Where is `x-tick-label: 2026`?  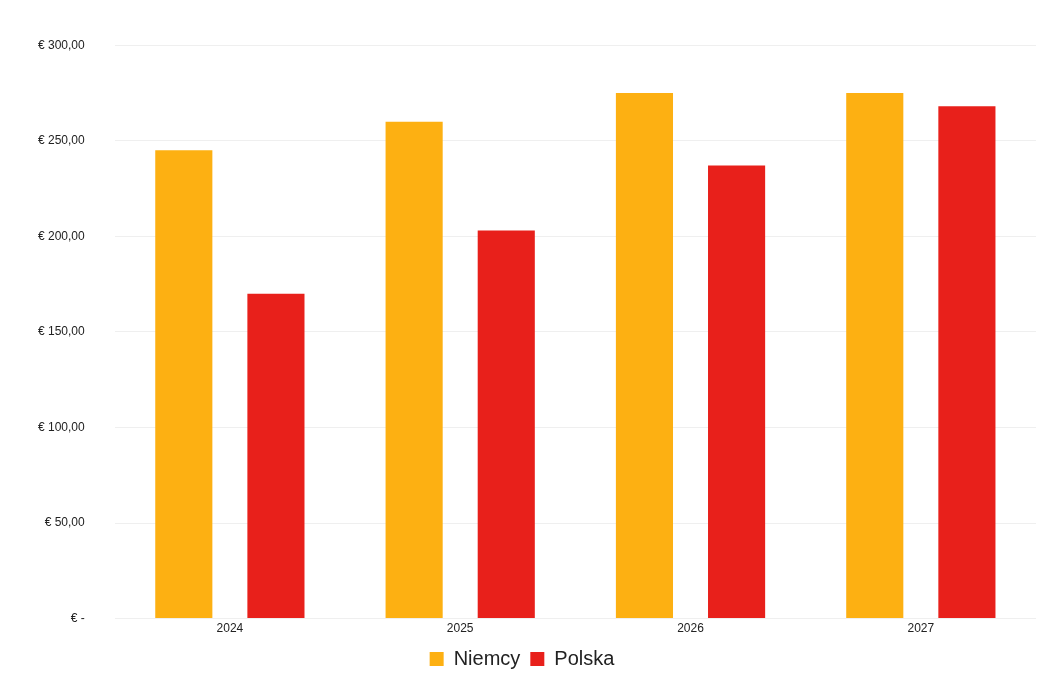 x-tick-label: 2026 is located at coordinates (691, 628).